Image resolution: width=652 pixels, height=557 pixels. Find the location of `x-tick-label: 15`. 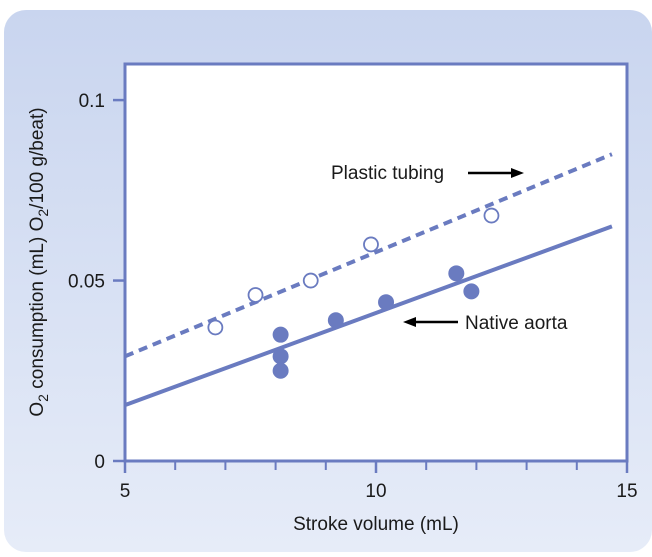

x-tick-label: 15 is located at coordinates (626, 491).